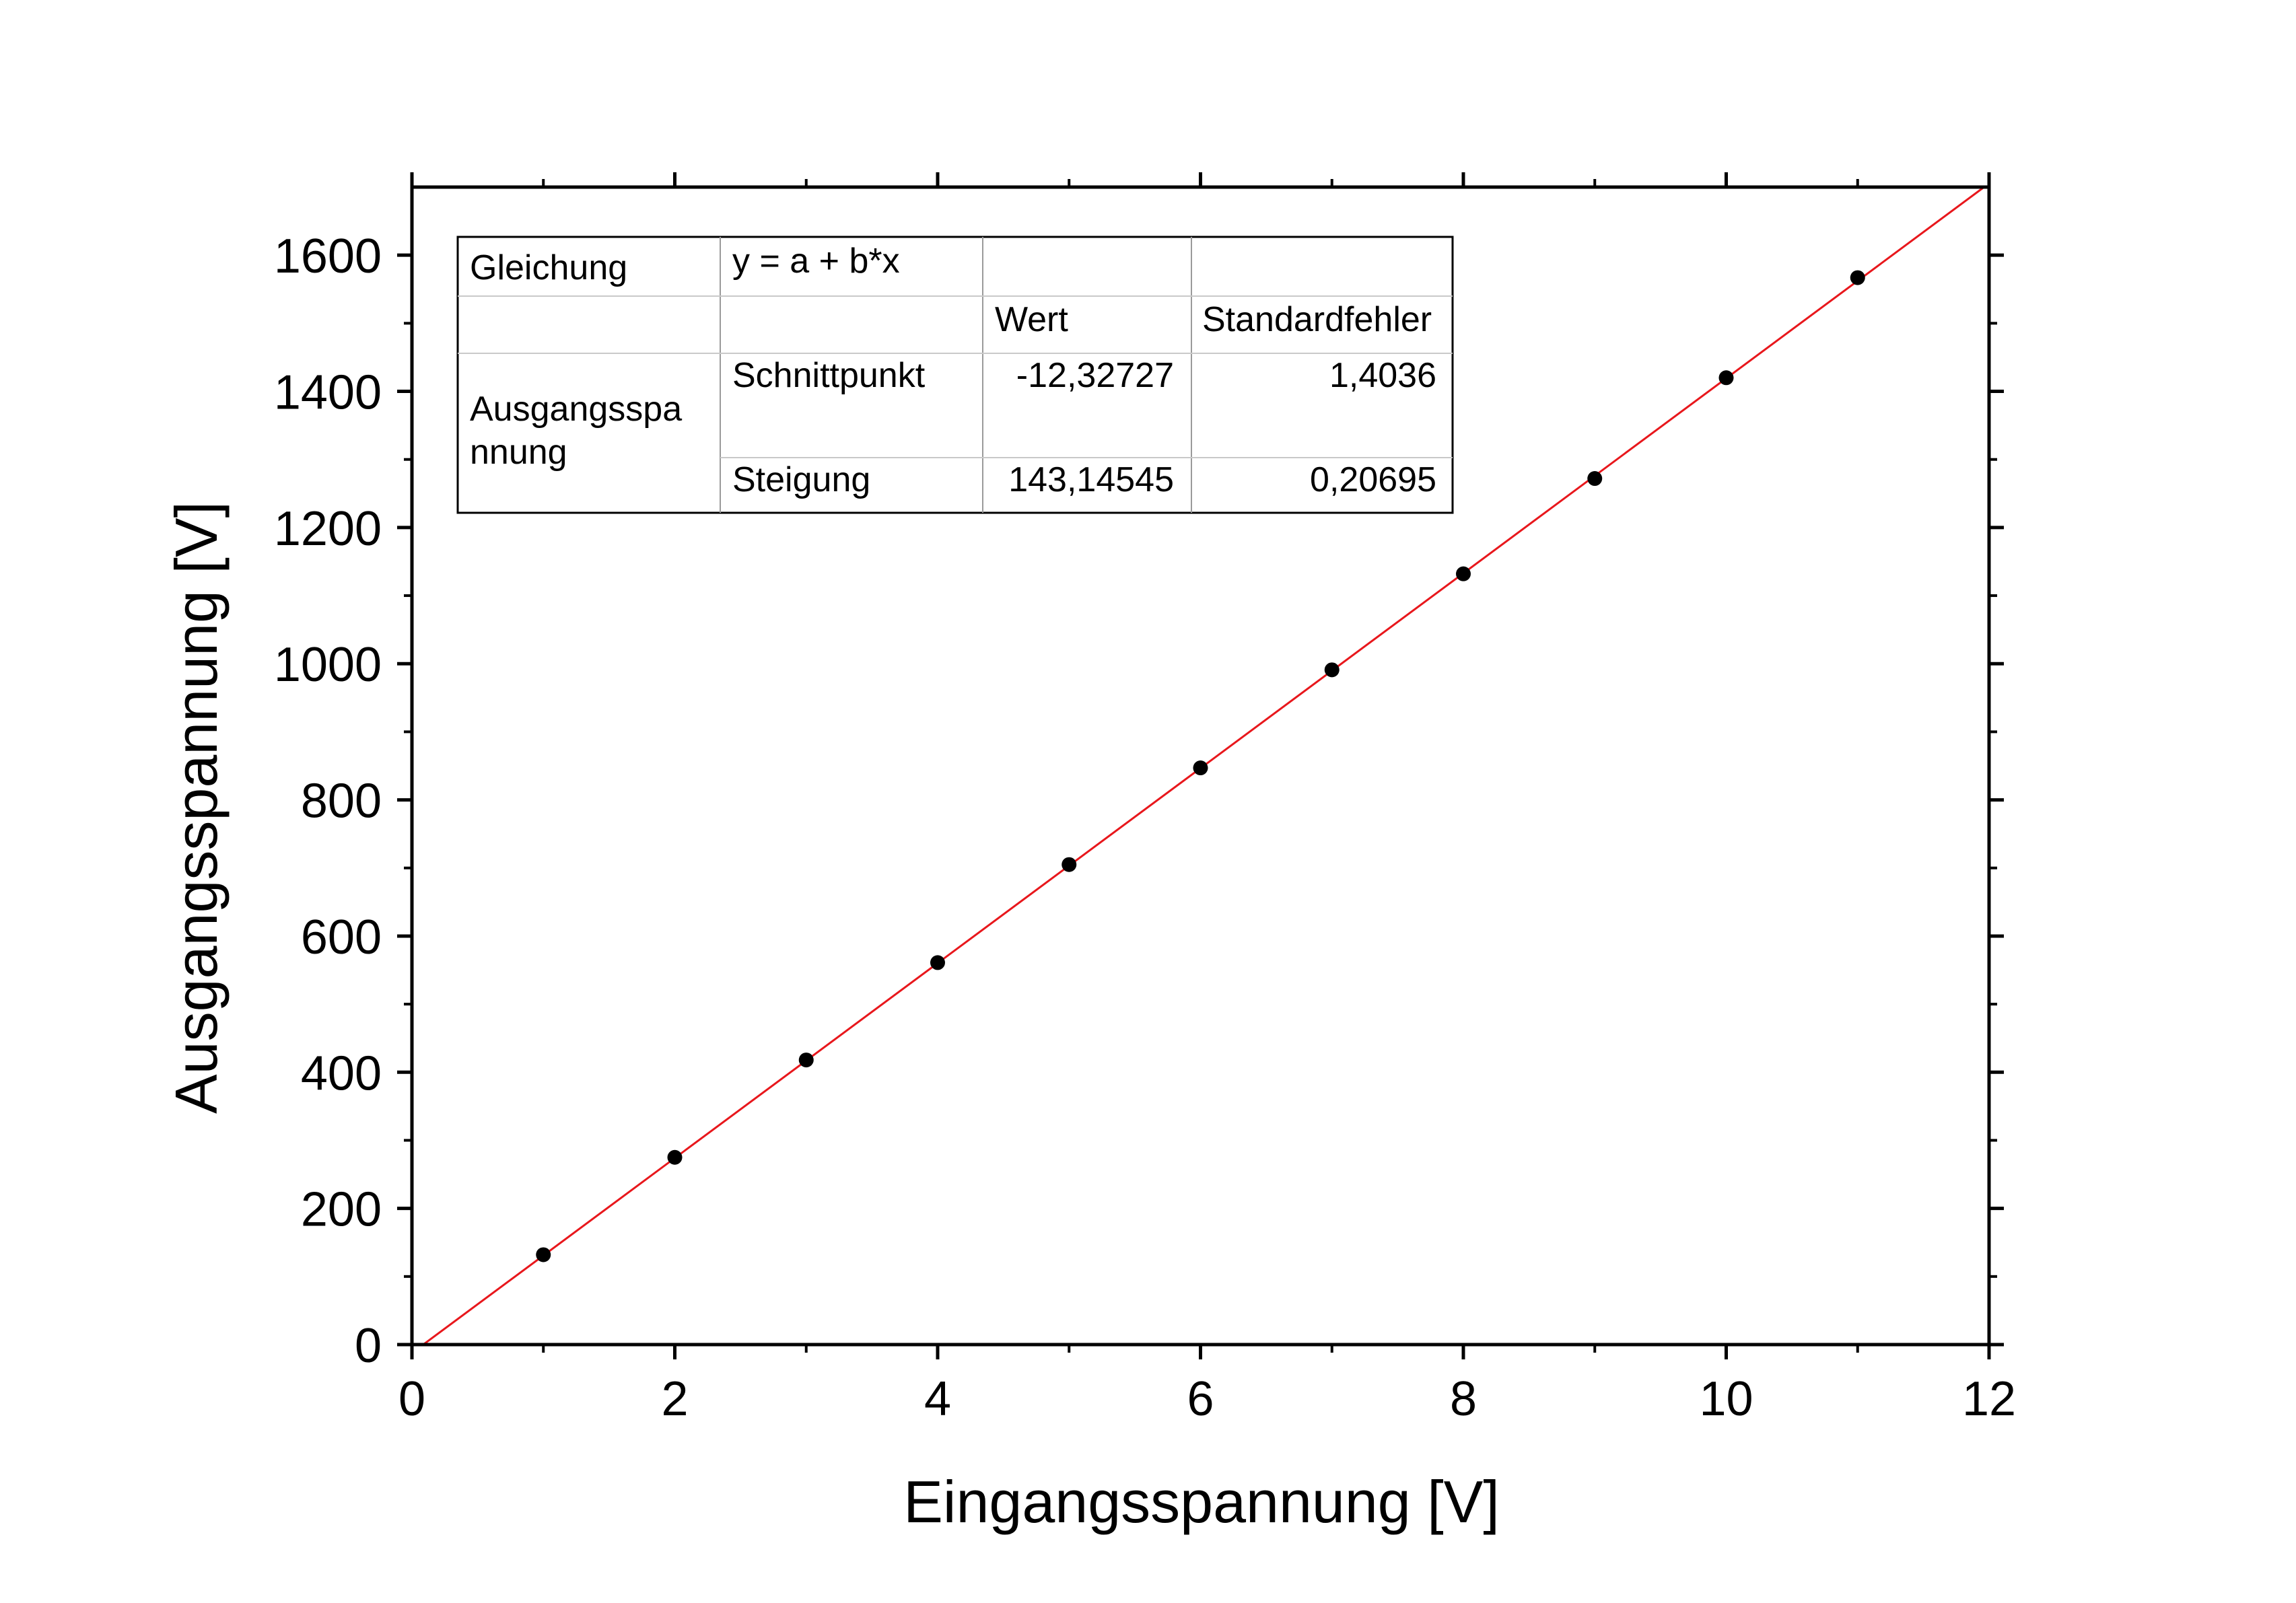  I want to click on y-tick-label: 1600, so click(328, 256).